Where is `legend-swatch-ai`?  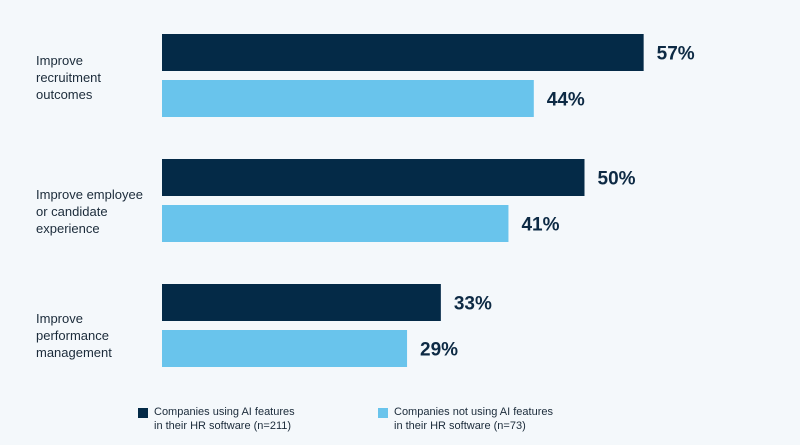 legend-swatch-ai is located at coordinates (143, 413).